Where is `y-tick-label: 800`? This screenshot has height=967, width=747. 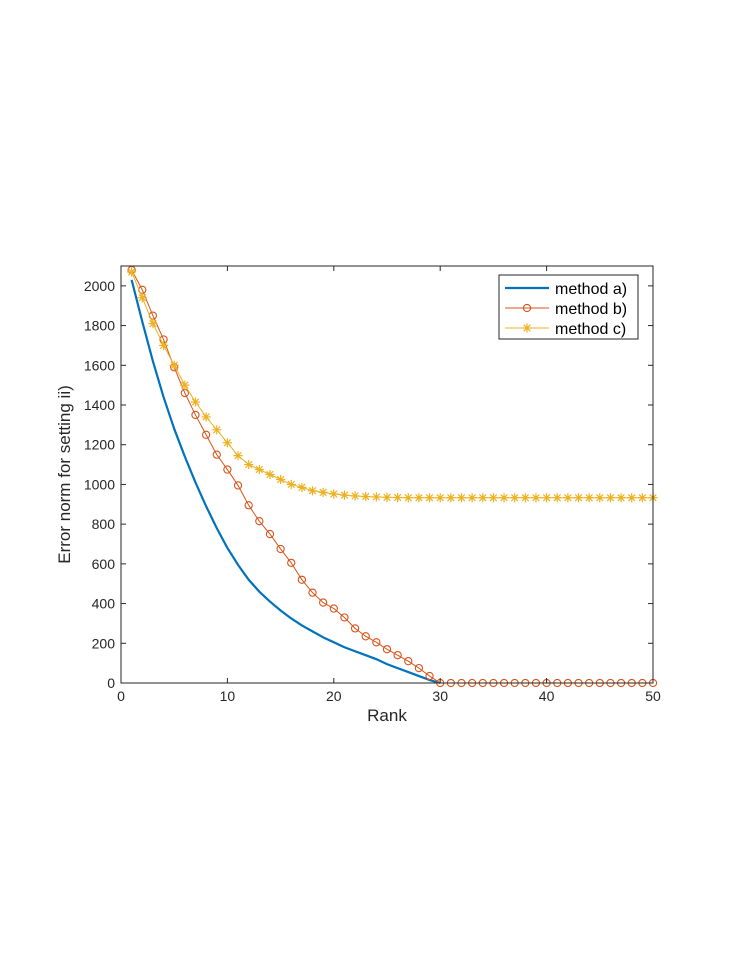
y-tick-label: 800 is located at coordinates (104, 524).